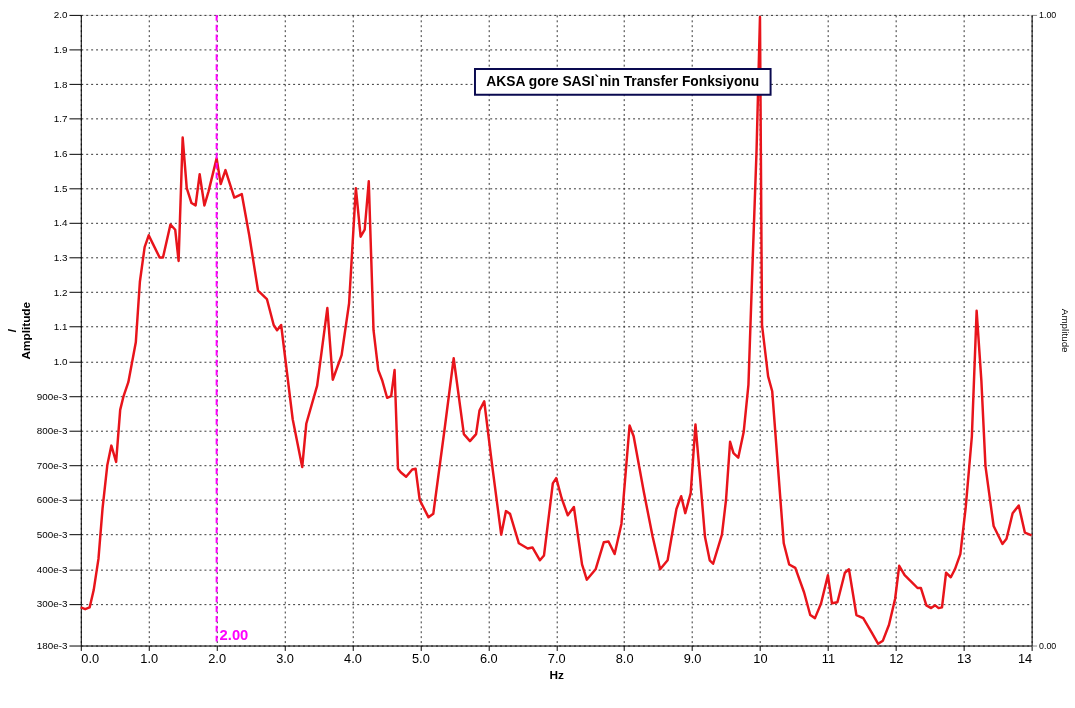 The image size is (1075, 708). Describe the element at coordinates (19, 330) in the screenshot. I see `y-axis-title: / Amplitude` at that location.